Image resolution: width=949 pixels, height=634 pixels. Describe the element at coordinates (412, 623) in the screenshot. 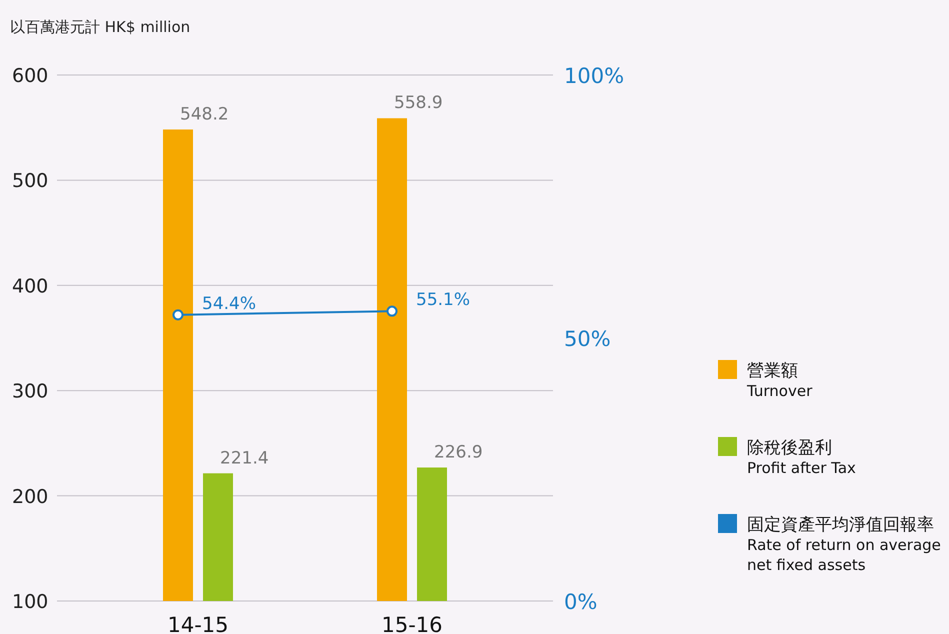

I see `x-tick-label: 15-16` at that location.